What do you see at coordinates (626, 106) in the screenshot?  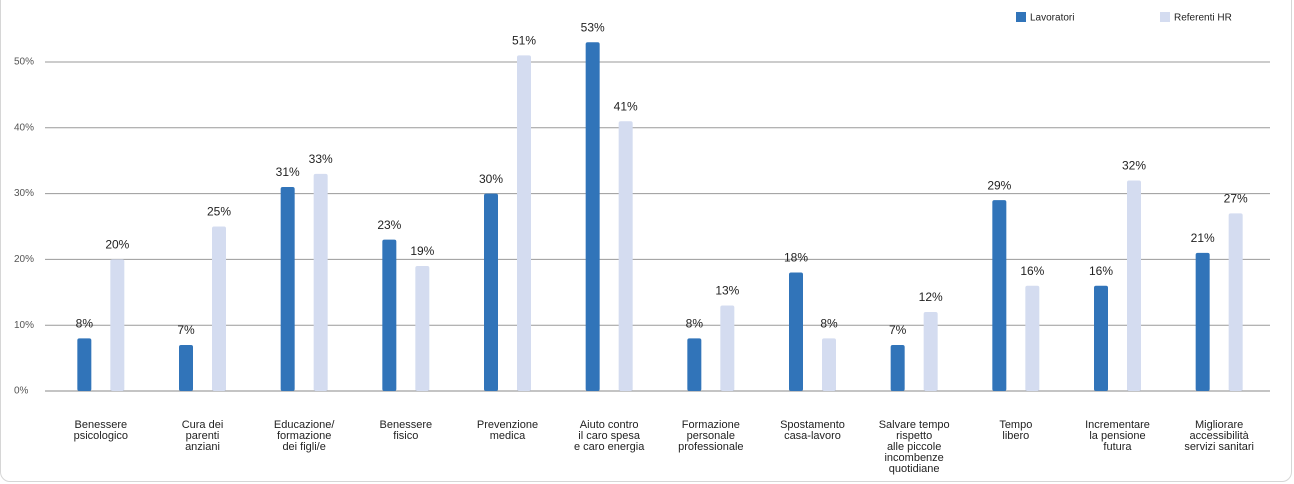 I see `value-label: 41%` at bounding box center [626, 106].